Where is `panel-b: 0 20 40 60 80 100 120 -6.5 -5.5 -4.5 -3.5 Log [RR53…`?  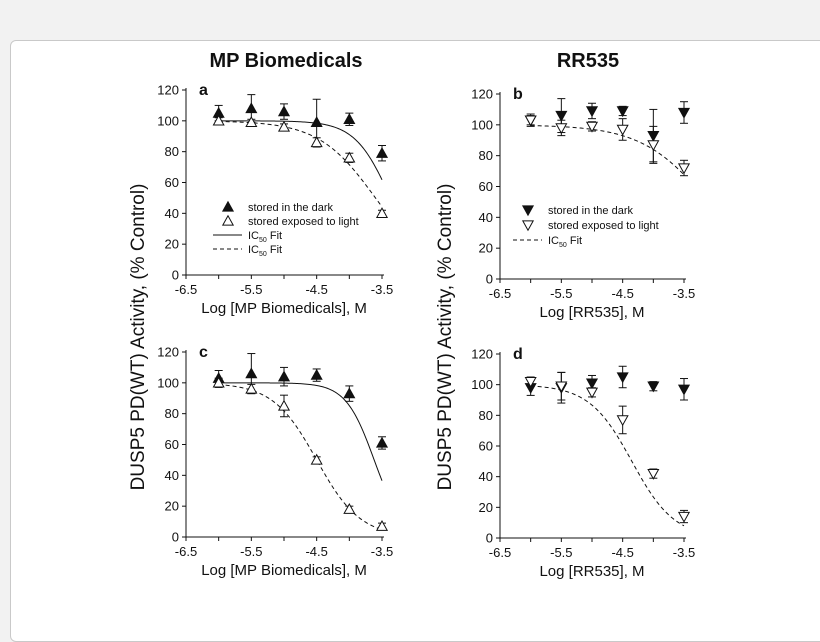
panel-b: 0 20 40 60 80 100 120 -6.5 -5.5 -4.5 -3.5 Log [RR53… is located at coordinates (583, 203).